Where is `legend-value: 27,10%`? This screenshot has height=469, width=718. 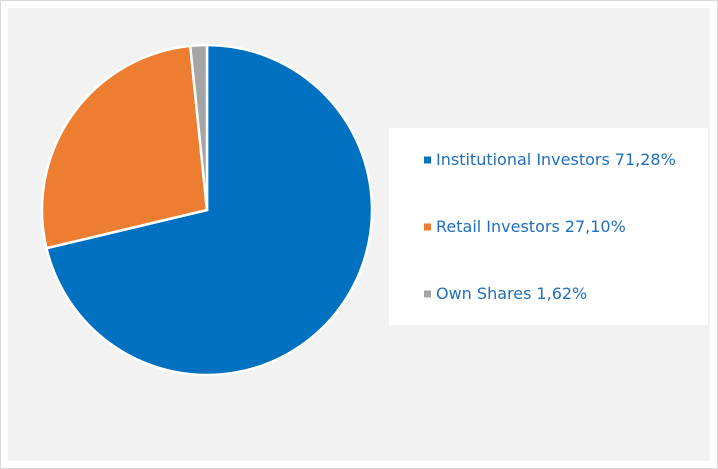 legend-value: 27,10% is located at coordinates (595, 226).